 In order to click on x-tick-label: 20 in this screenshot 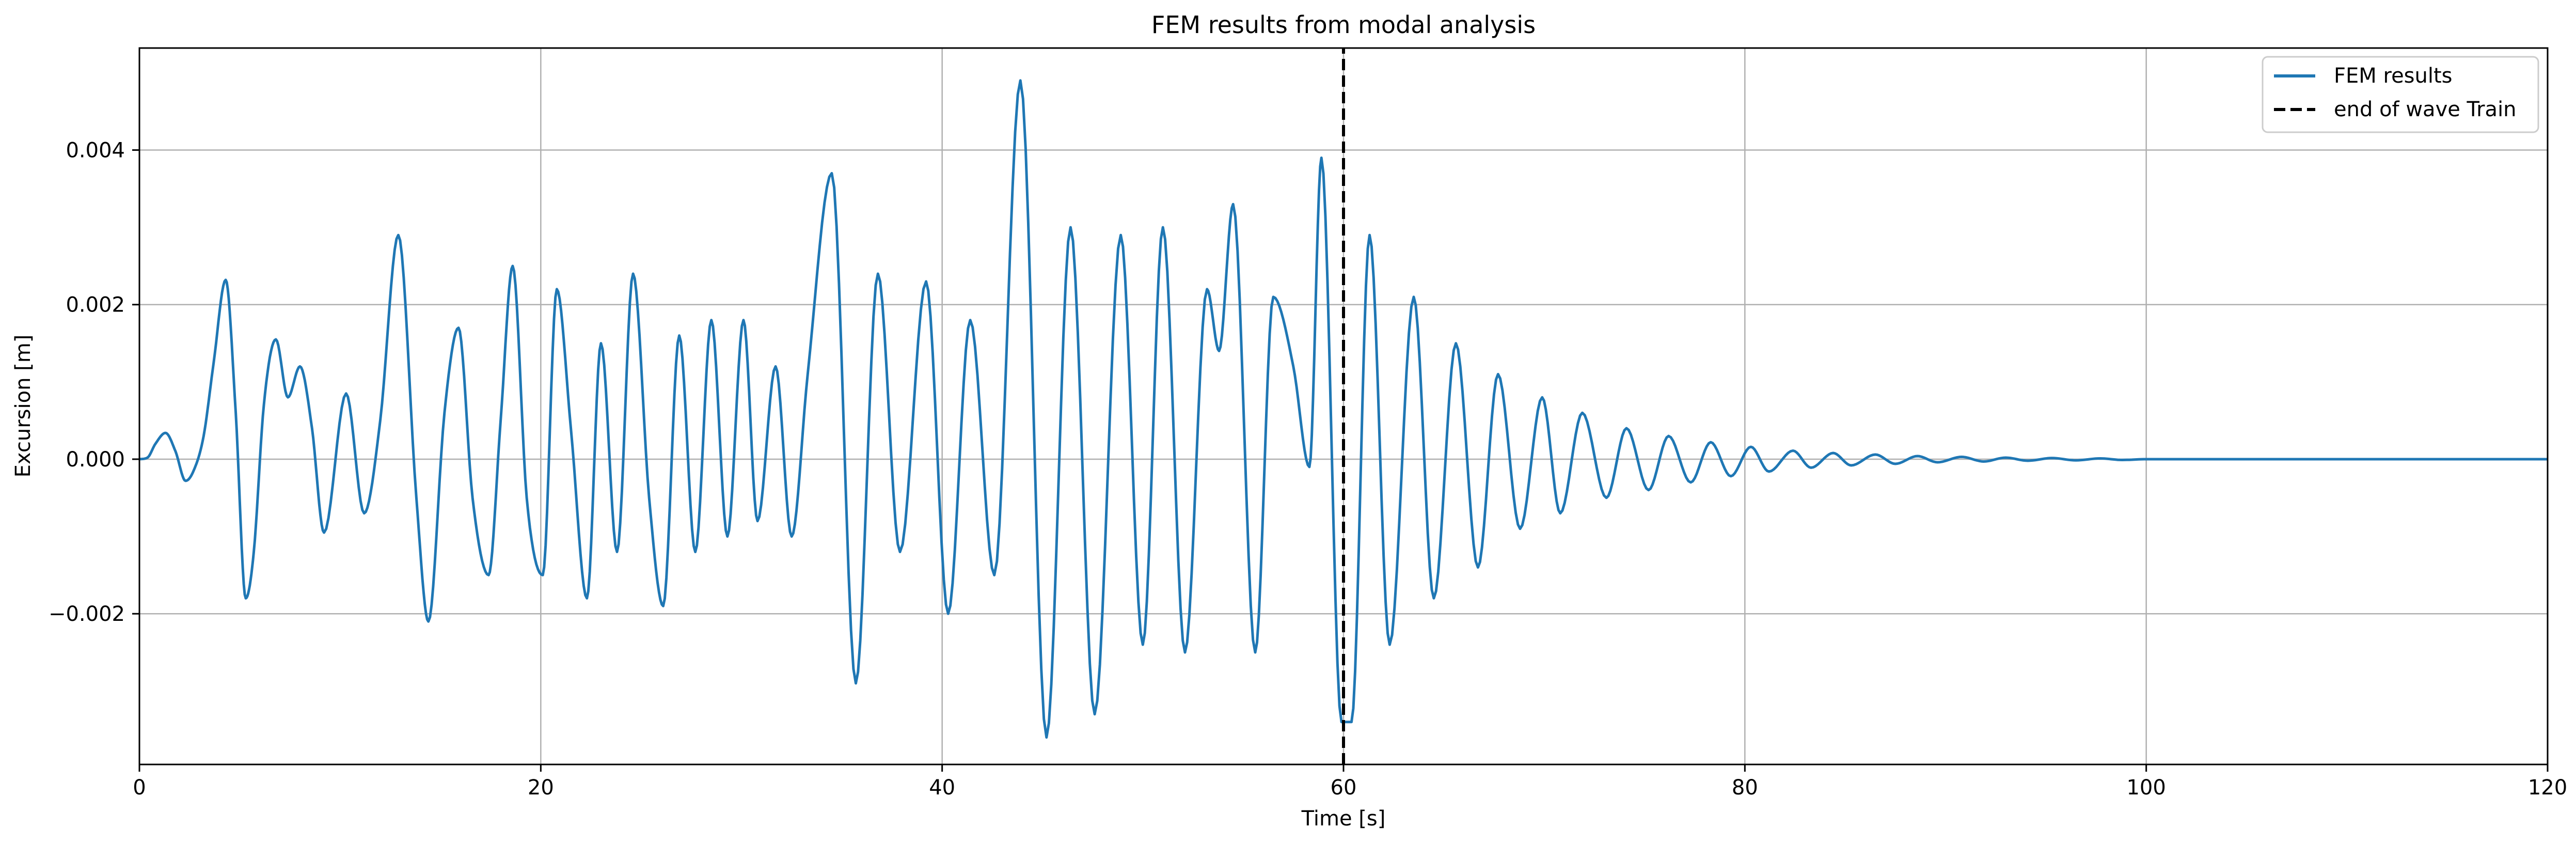, I will do `click(541, 788)`.